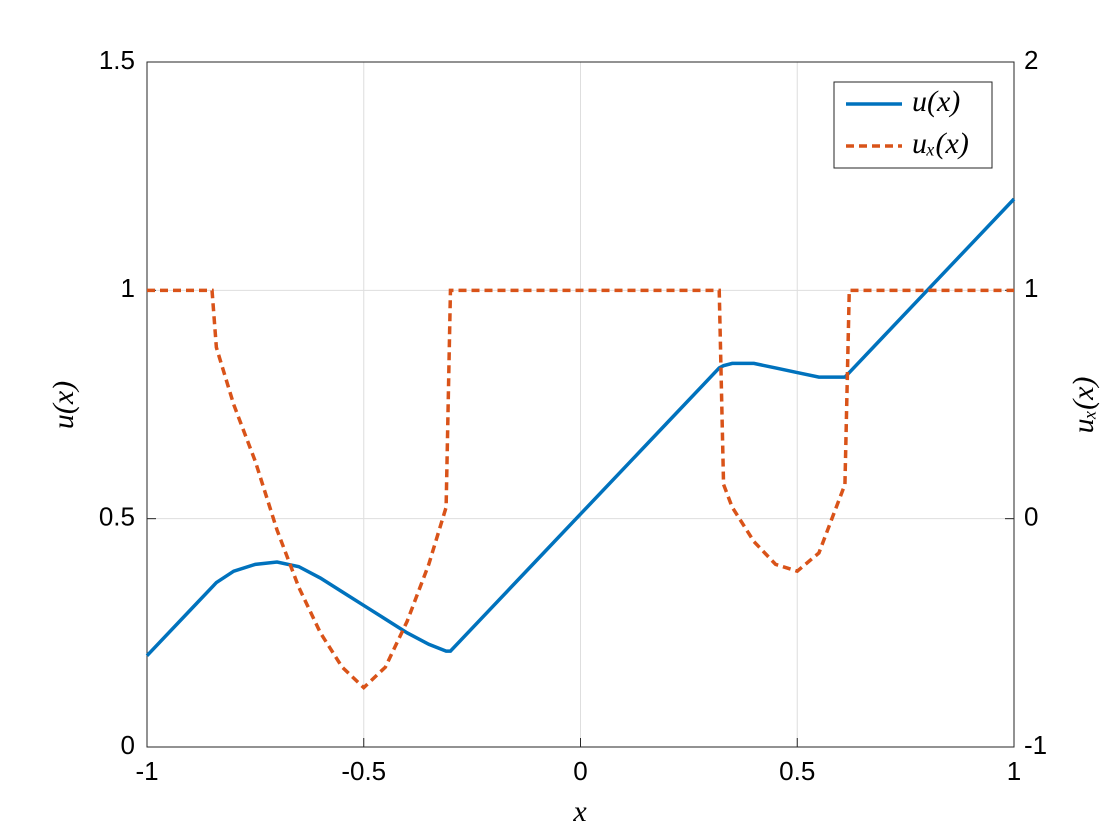 The image size is (1120, 840). What do you see at coordinates (579, 811) in the screenshot?
I see `x-axis-label: x` at bounding box center [579, 811].